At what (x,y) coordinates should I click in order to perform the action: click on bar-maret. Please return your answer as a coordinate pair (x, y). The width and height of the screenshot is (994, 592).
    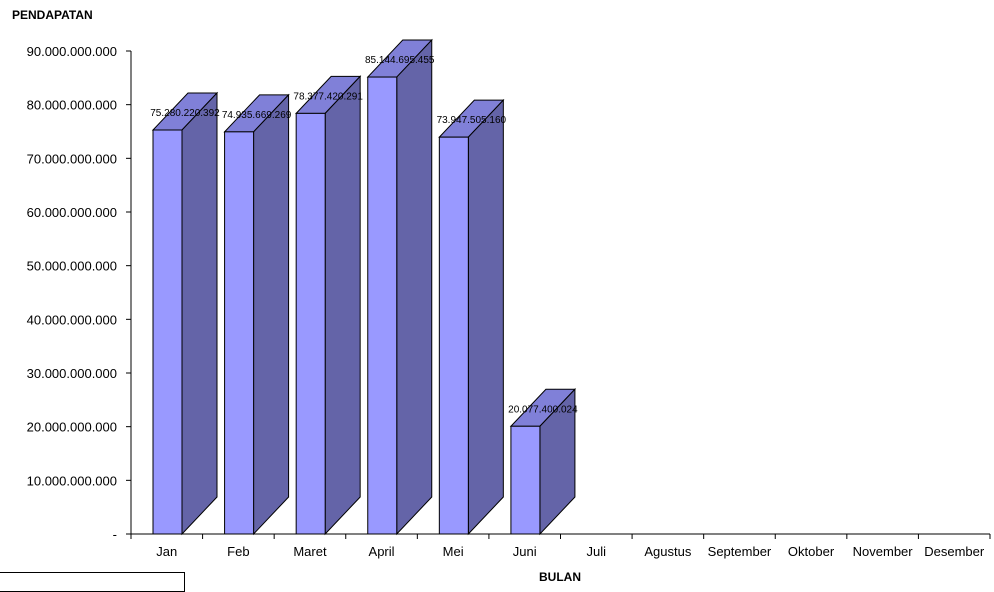
    Looking at the image, I should click on (310, 323).